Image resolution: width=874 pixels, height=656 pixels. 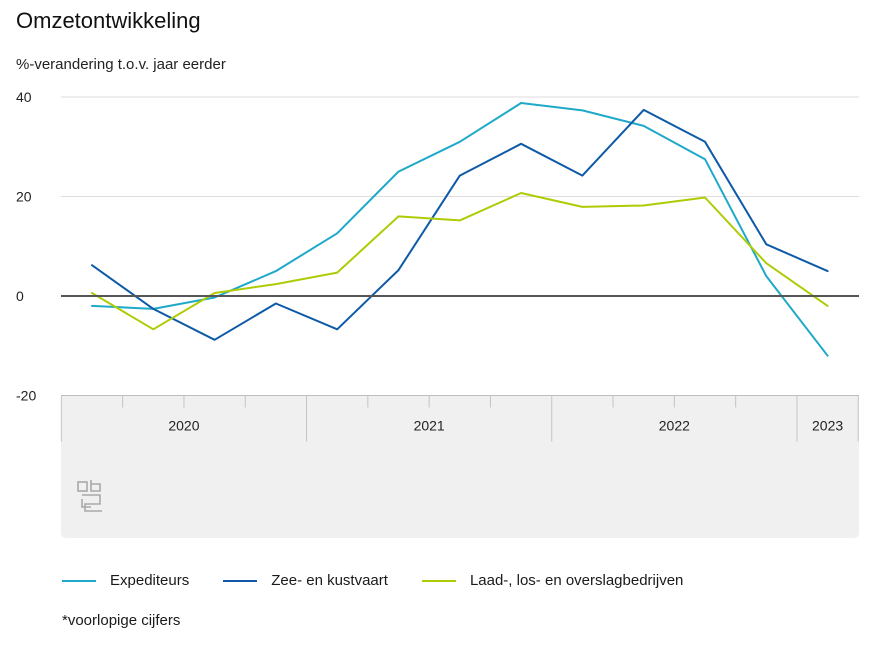 I want to click on y-tick-label: 40, so click(x=24, y=97).